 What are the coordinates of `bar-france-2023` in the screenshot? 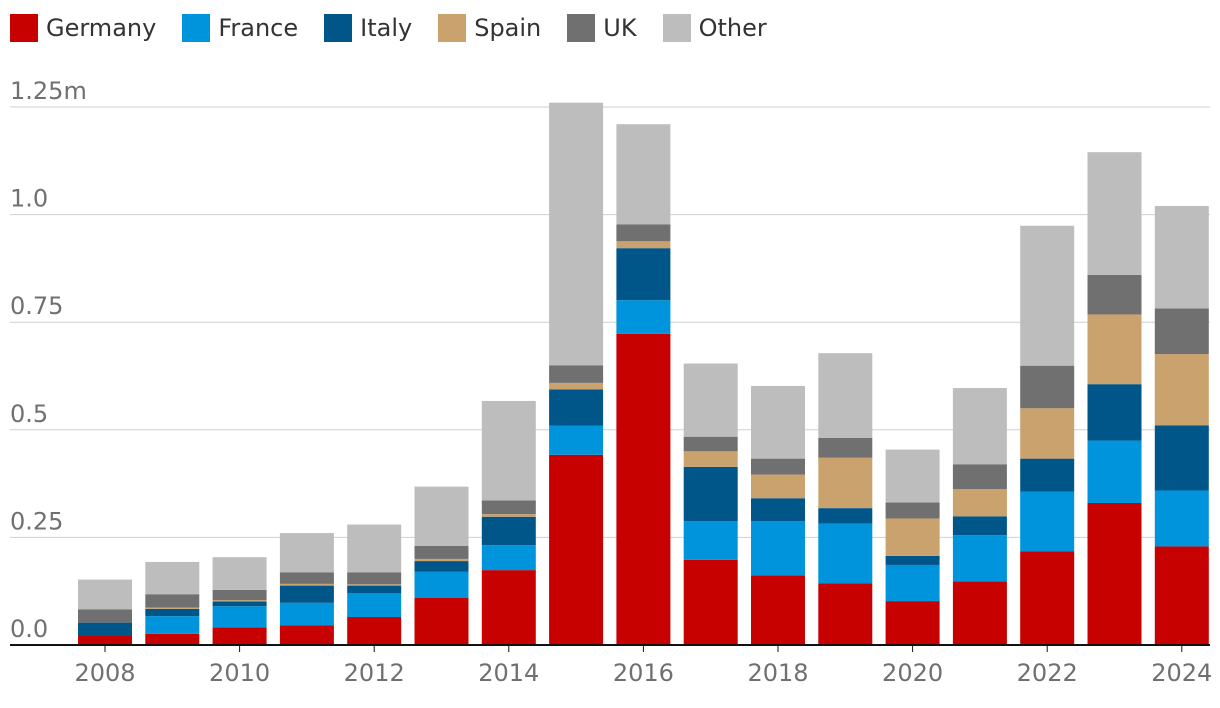 It's located at (1114, 471).